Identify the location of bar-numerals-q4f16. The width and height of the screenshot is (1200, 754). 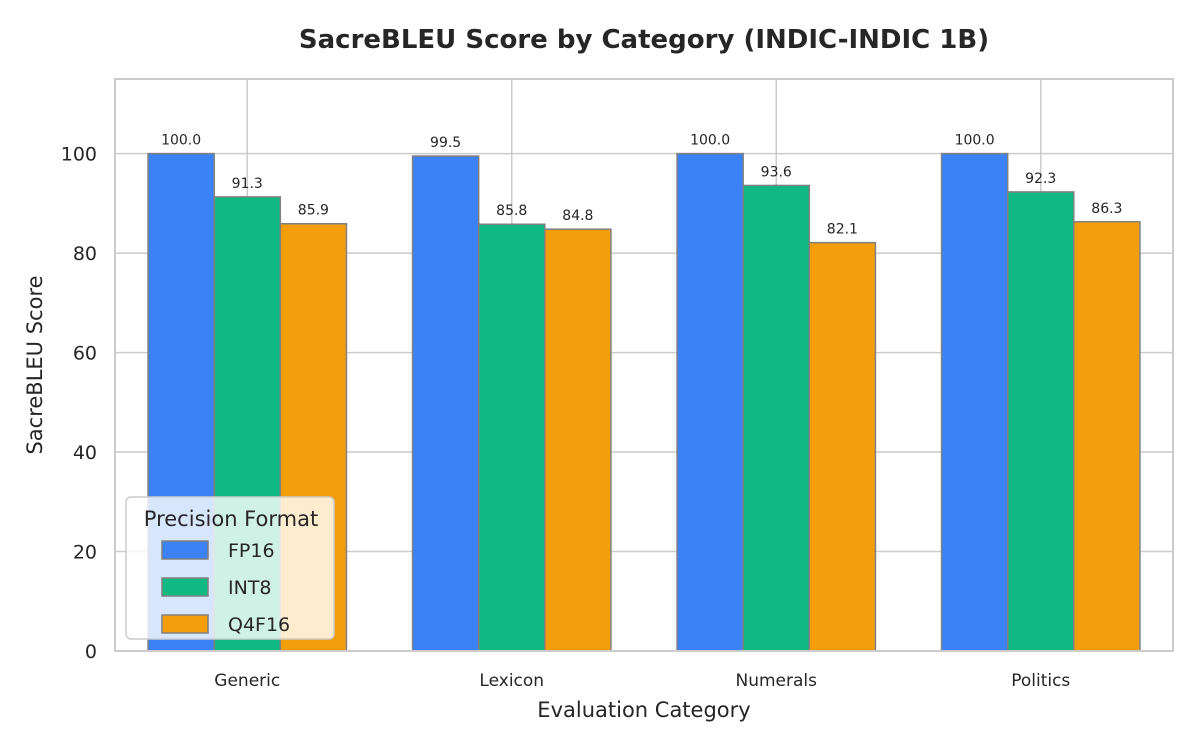
(842, 446).